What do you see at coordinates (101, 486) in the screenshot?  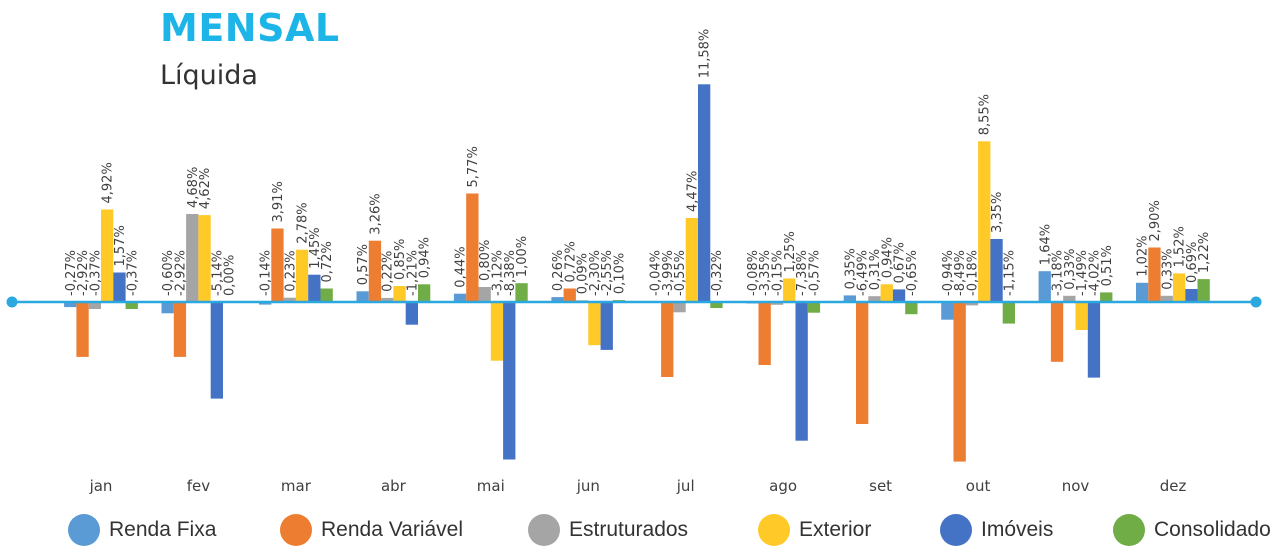 I see `x-tick-label: jan` at bounding box center [101, 486].